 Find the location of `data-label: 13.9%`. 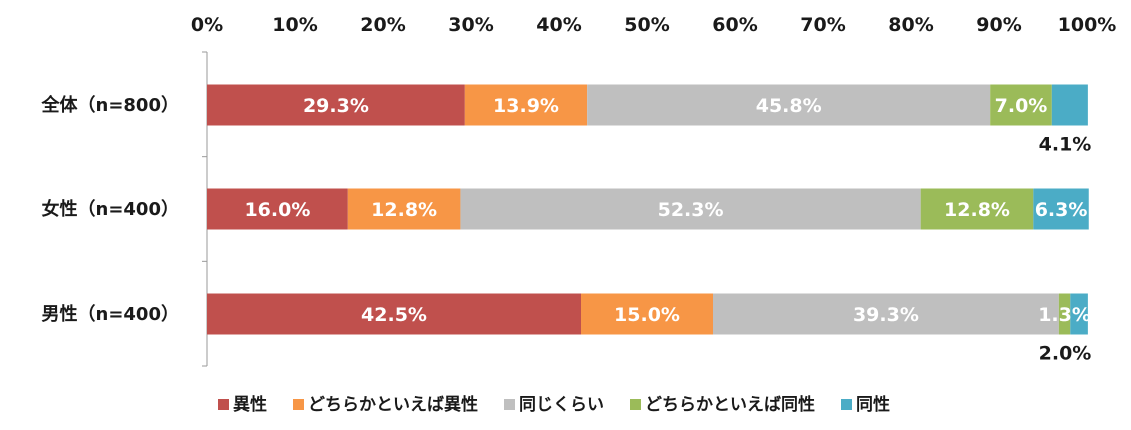

data-label: 13.9% is located at coordinates (526, 106).